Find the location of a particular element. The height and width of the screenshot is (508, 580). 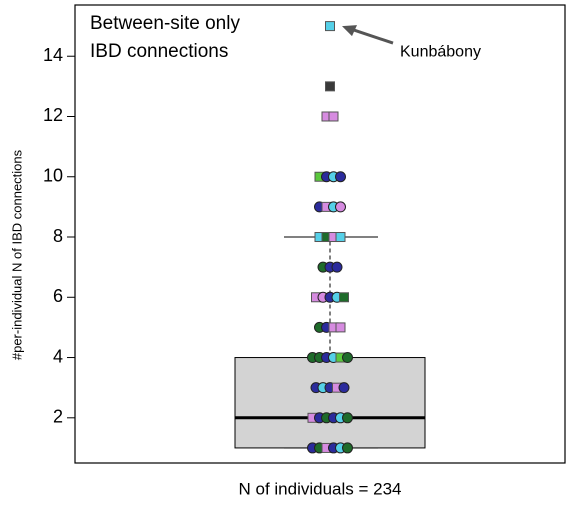

title-line: IBD connections is located at coordinates (159, 51).